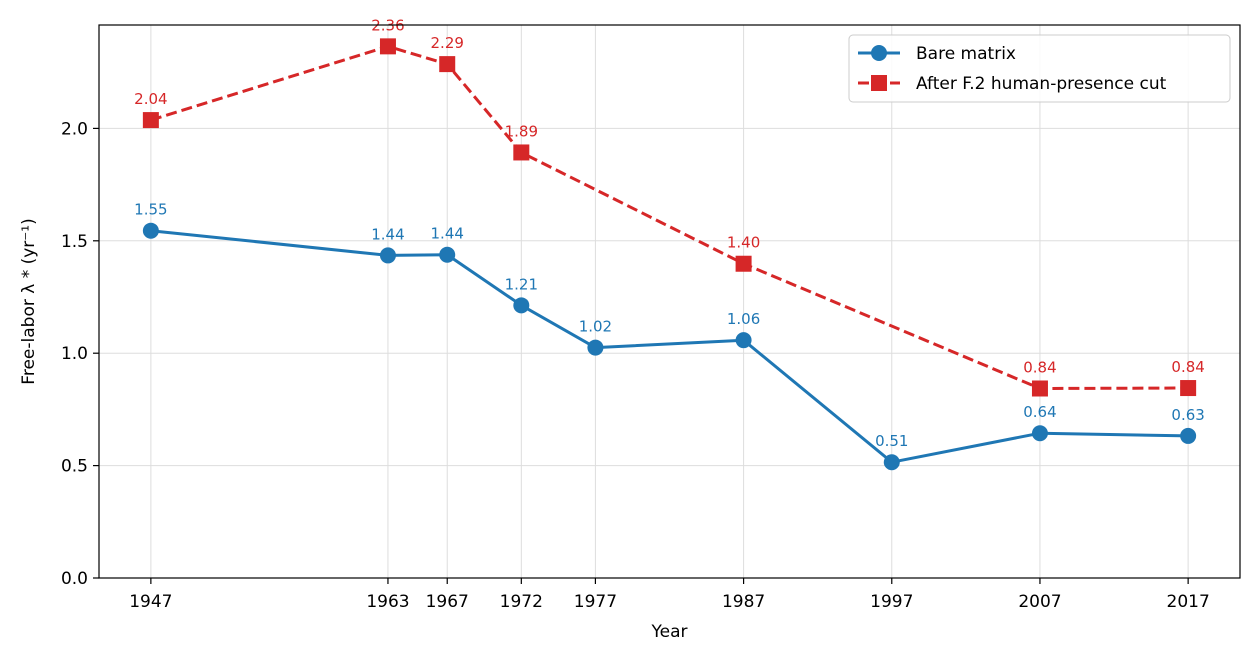 This screenshot has height=656, width=1255. What do you see at coordinates (1039, 412) in the screenshot?
I see `data-label: 0.64` at bounding box center [1039, 412].